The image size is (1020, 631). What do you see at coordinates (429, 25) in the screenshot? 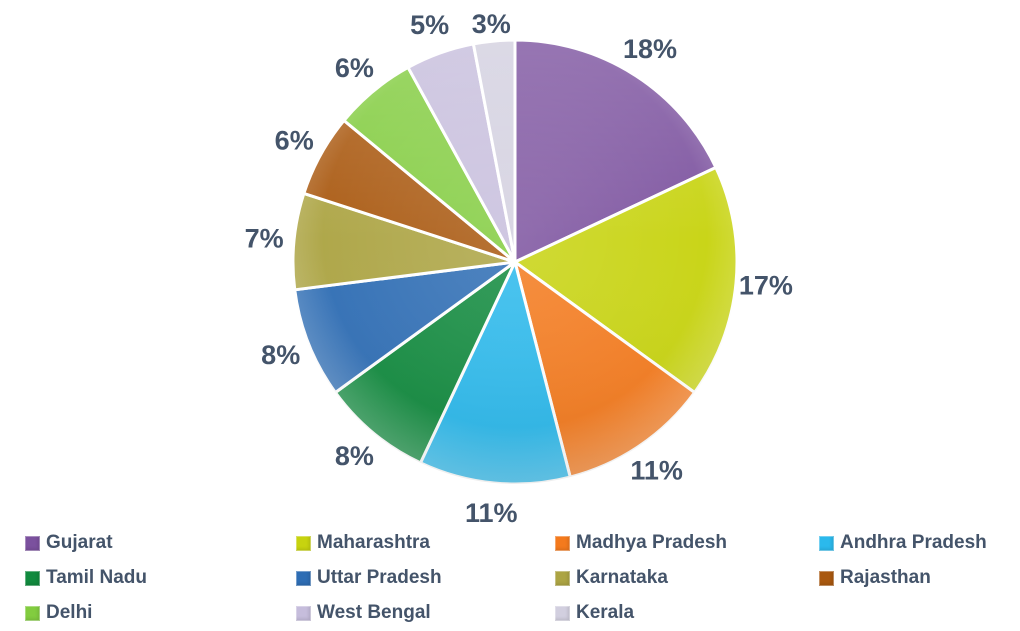
I see `slice-percent-label-west-bengal: 5%` at bounding box center [429, 25].